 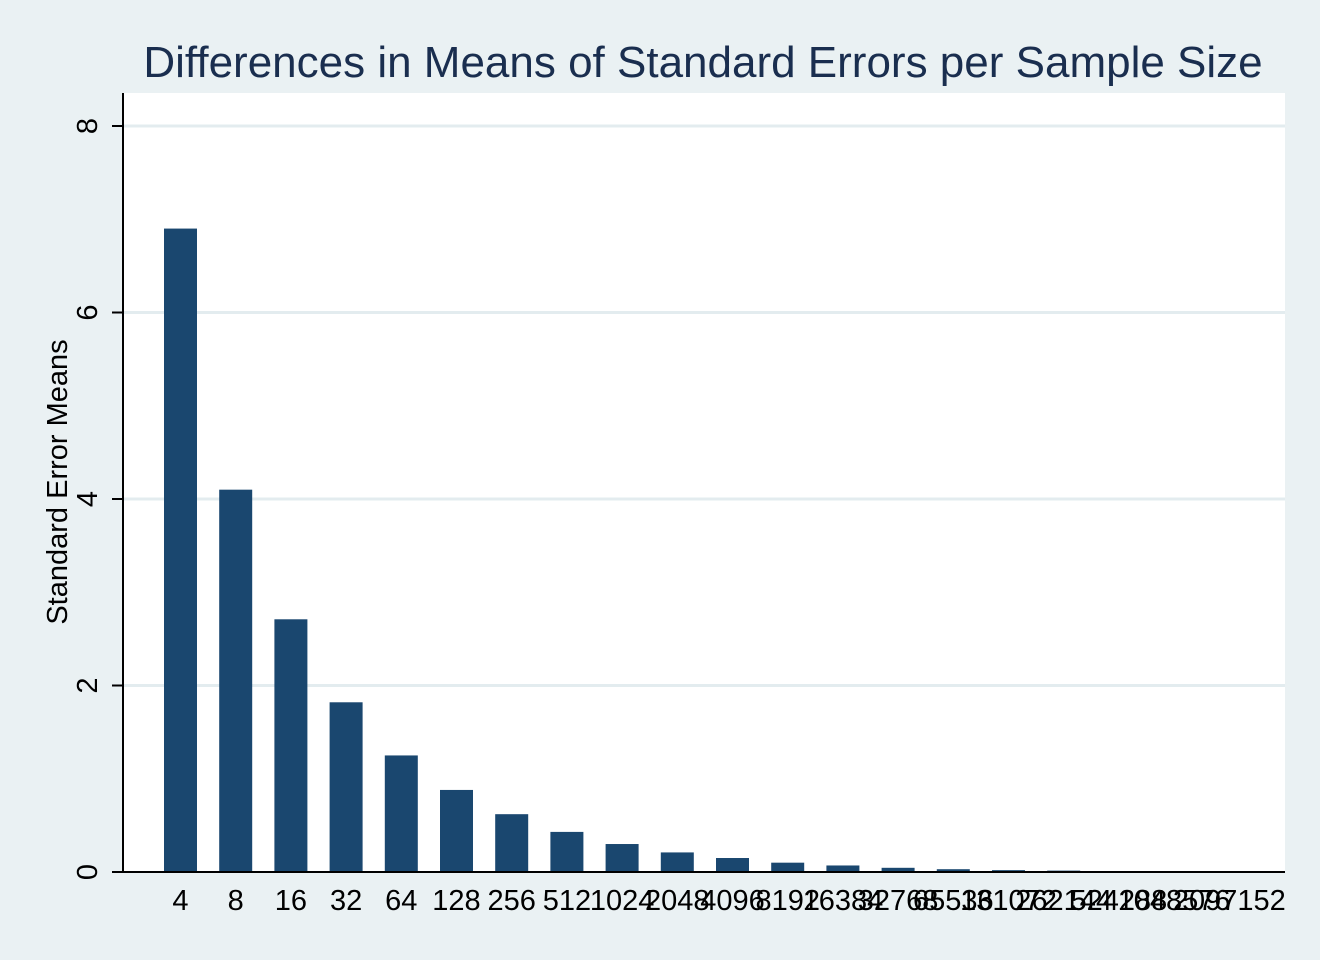 What do you see at coordinates (401, 901) in the screenshot?
I see `x-tick-label: 64` at bounding box center [401, 901].